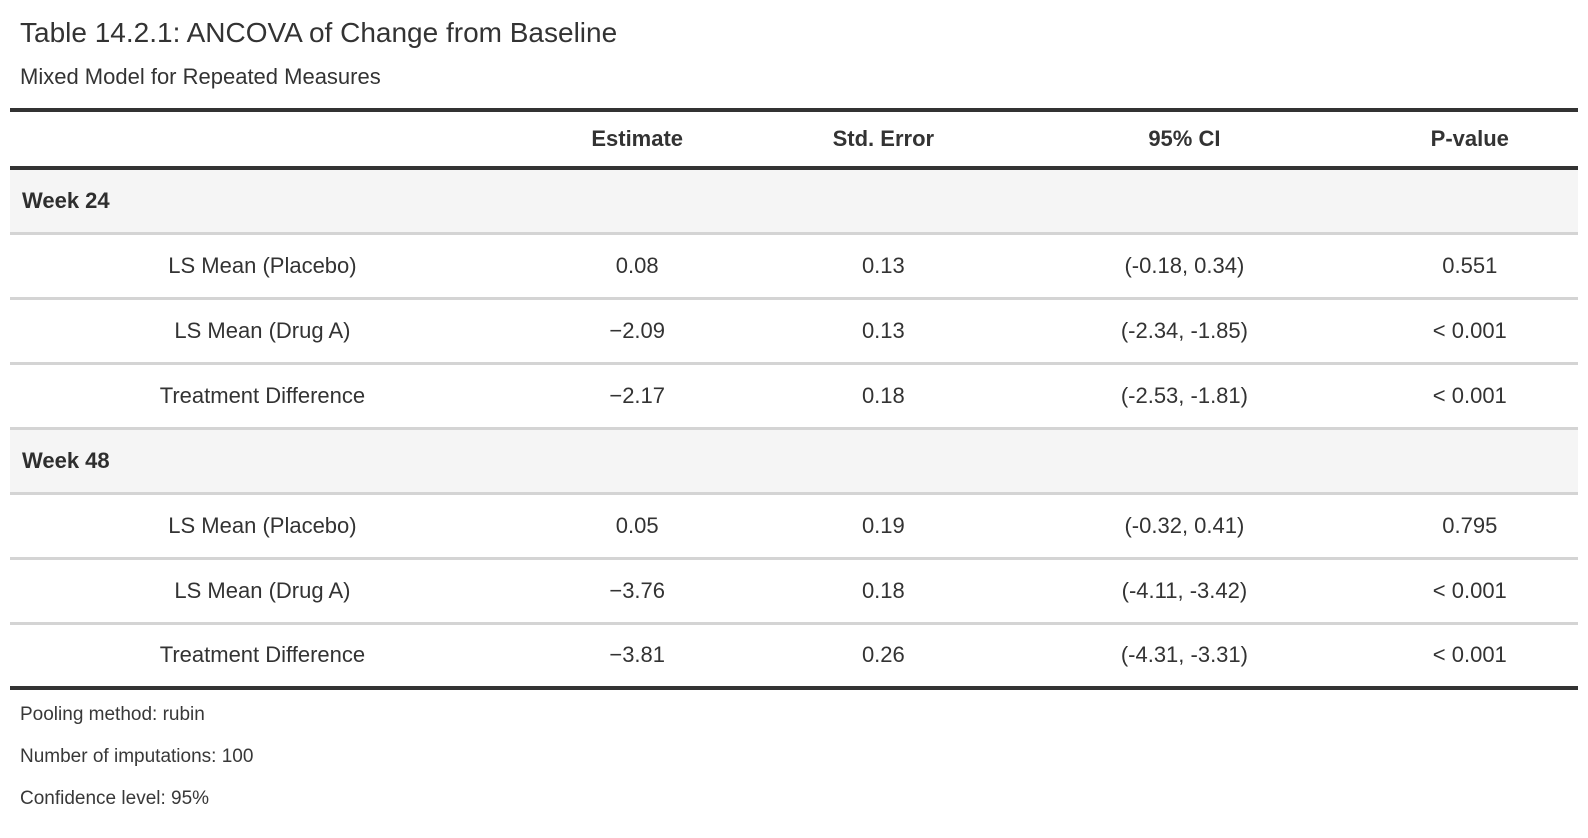 Image resolution: width=1588 pixels, height=838 pixels. What do you see at coordinates (200, 76) in the screenshot?
I see `page-subtitle: Mixed Model for Repeated Measures` at bounding box center [200, 76].